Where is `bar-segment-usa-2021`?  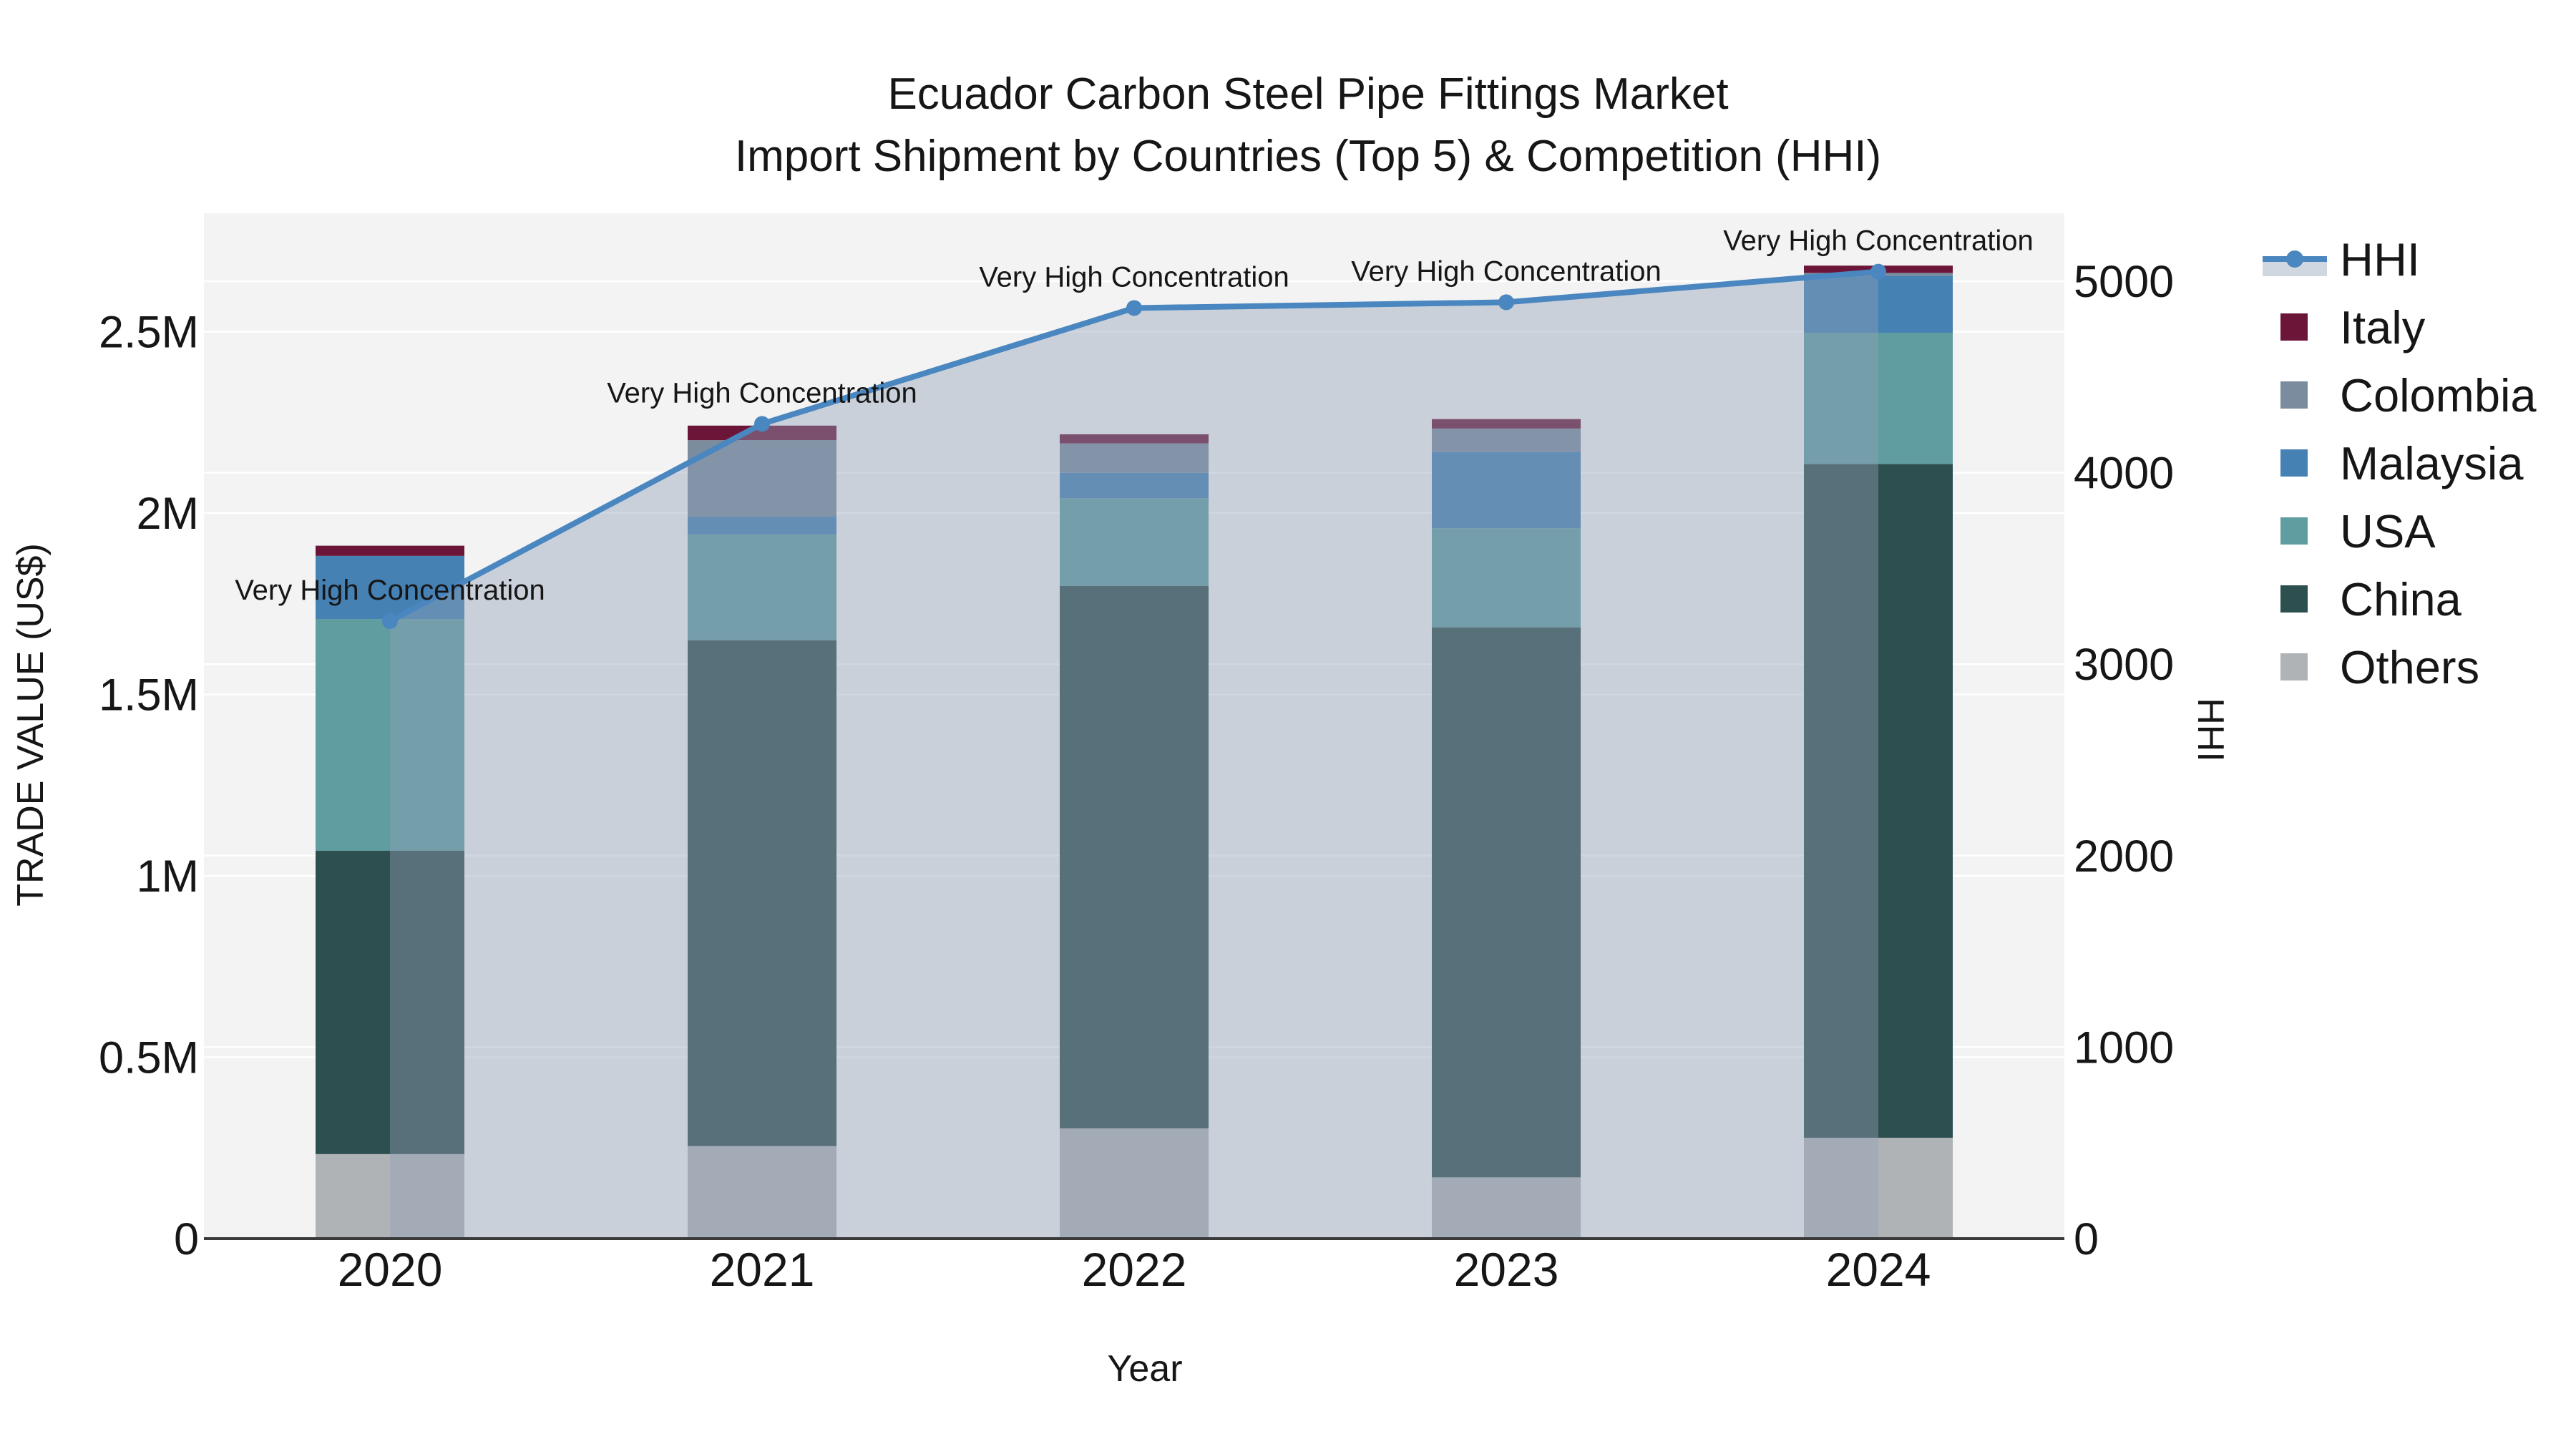 bar-segment-usa-2021 is located at coordinates (762, 587).